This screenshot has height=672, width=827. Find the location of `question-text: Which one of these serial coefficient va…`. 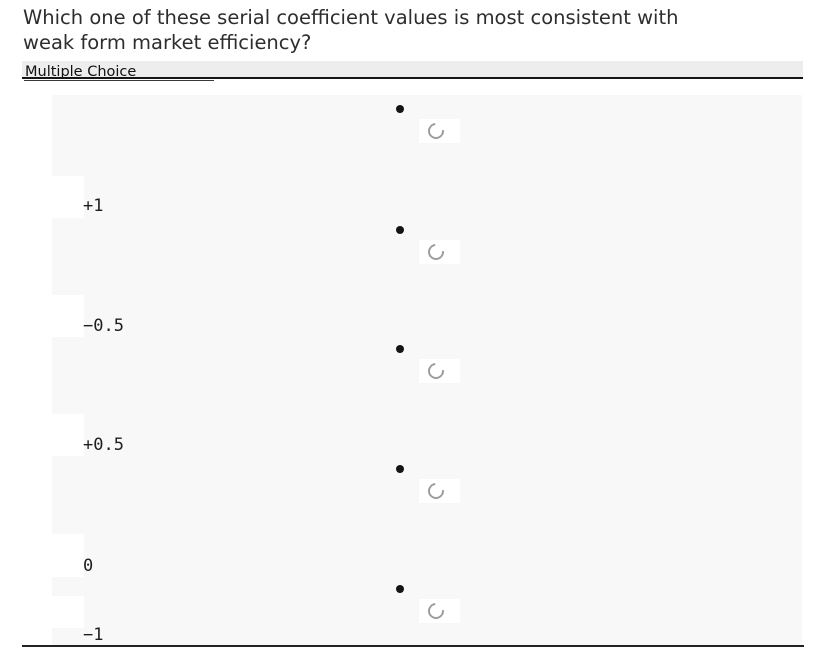

question-text: Which one of these serial coefficient va… is located at coordinates (351, 30).